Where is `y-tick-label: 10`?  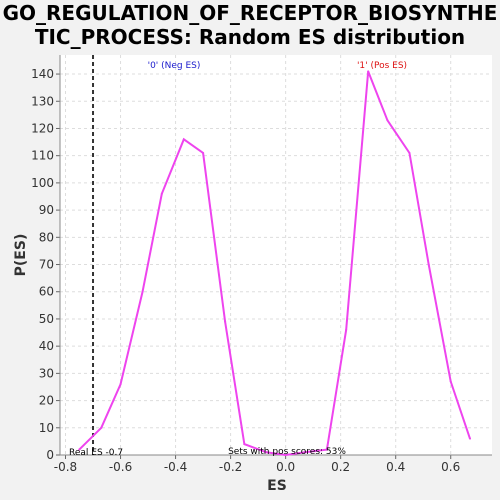 y-tick-label: 10 is located at coordinates (46, 428).